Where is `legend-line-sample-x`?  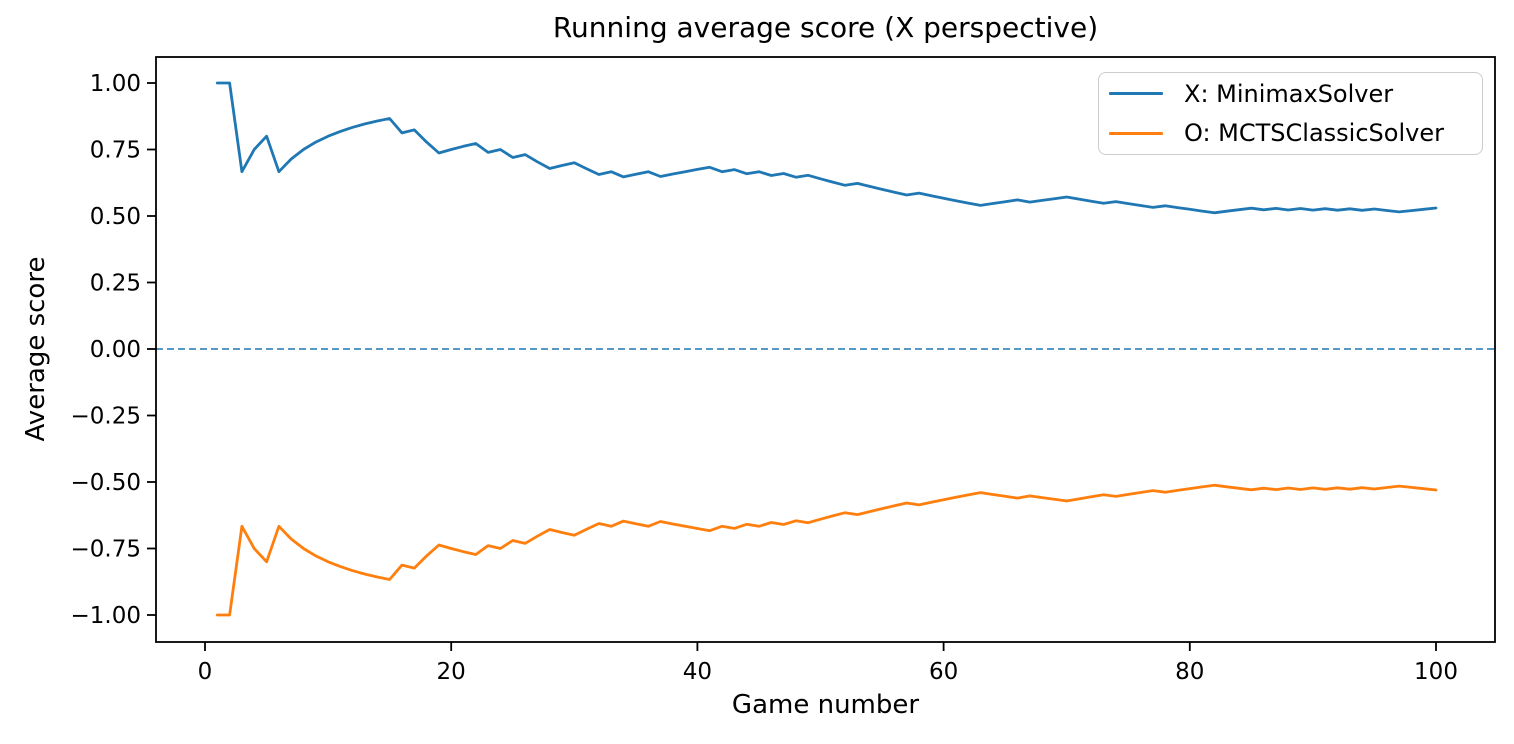
legend-line-sample-x is located at coordinates (1136, 93).